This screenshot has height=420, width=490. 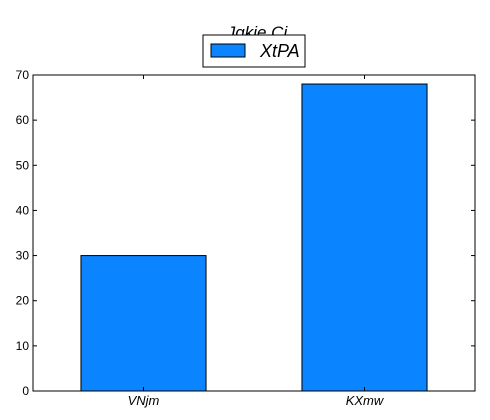 I want to click on y-tick-label-10: 10, so click(x=23, y=346).